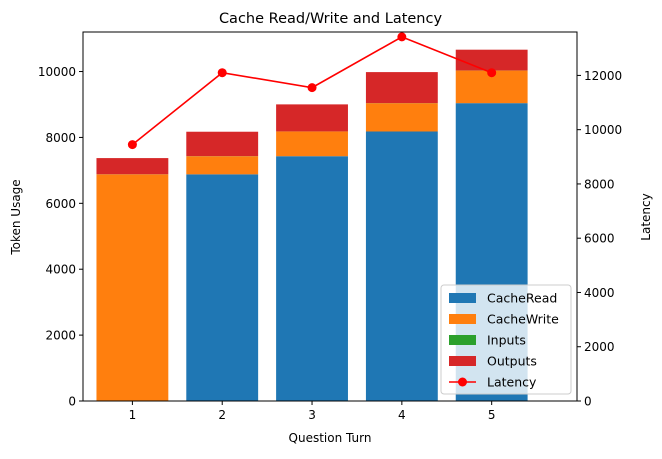 The image size is (662, 459). I want to click on legend-label-latency: Latency, so click(512, 382).